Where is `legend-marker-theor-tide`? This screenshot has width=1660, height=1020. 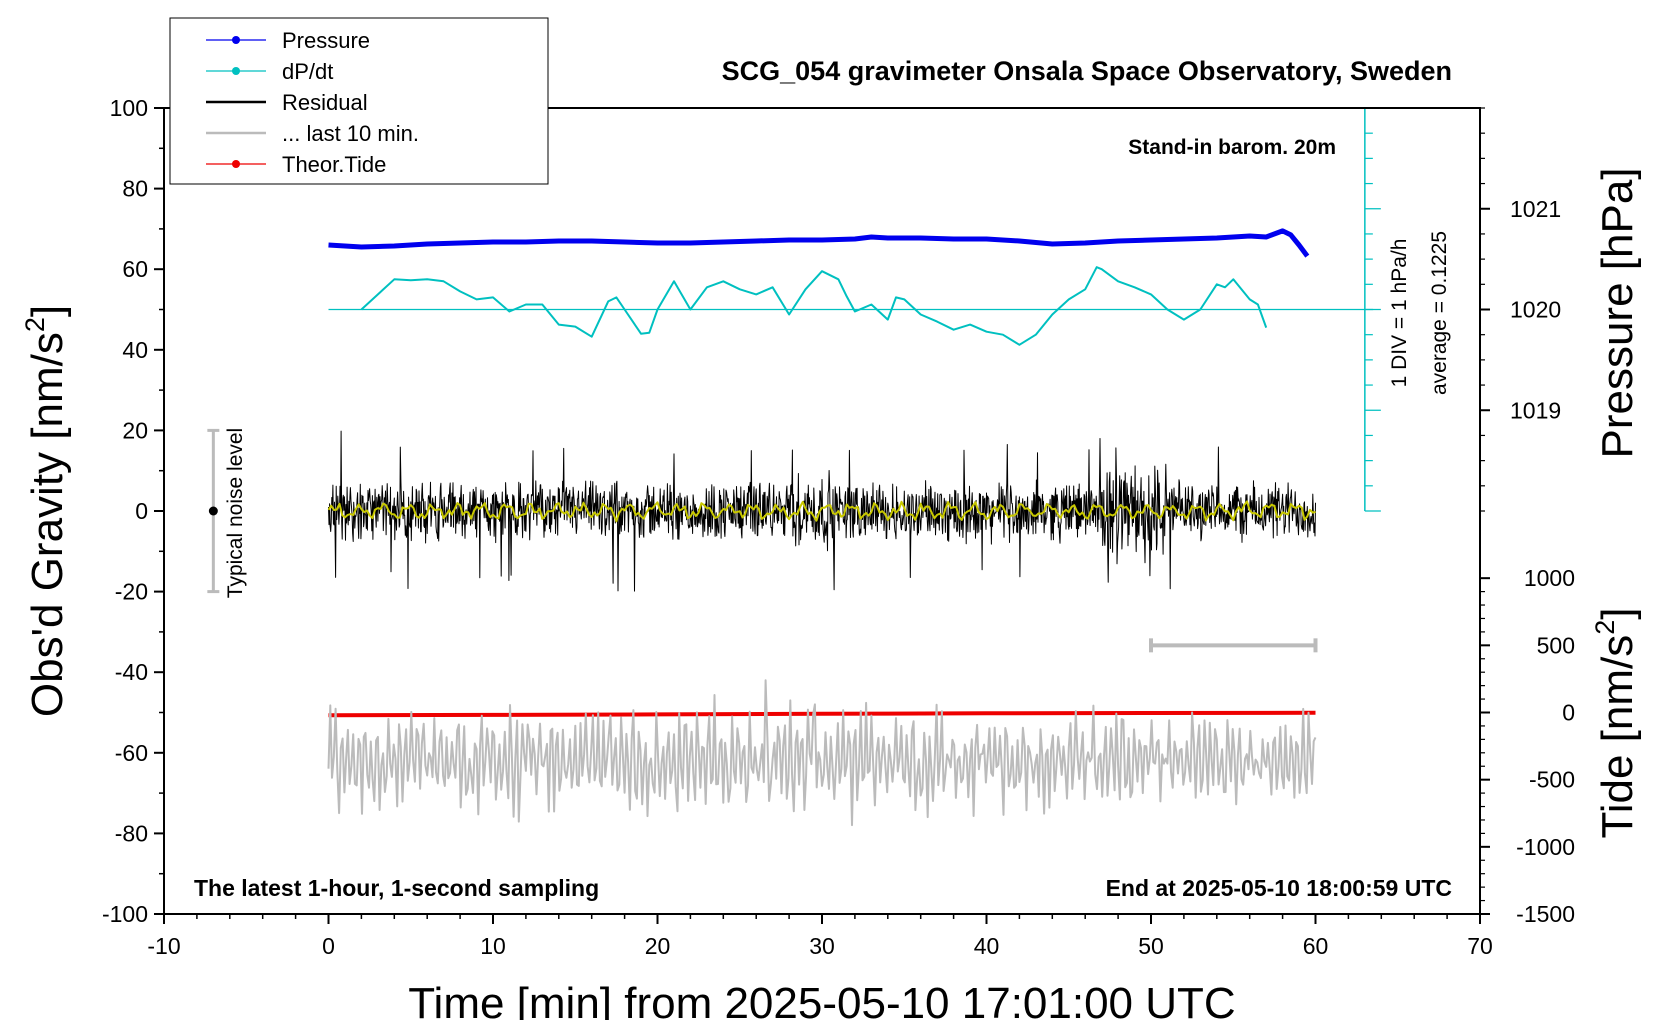
legend-marker-theor-tide is located at coordinates (236, 164).